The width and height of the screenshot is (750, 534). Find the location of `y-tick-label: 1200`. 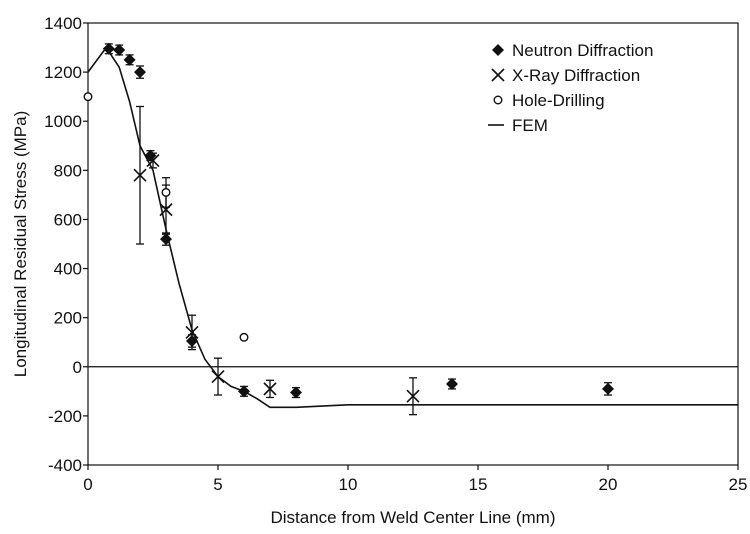

y-tick-label: 1200 is located at coordinates (63, 72).